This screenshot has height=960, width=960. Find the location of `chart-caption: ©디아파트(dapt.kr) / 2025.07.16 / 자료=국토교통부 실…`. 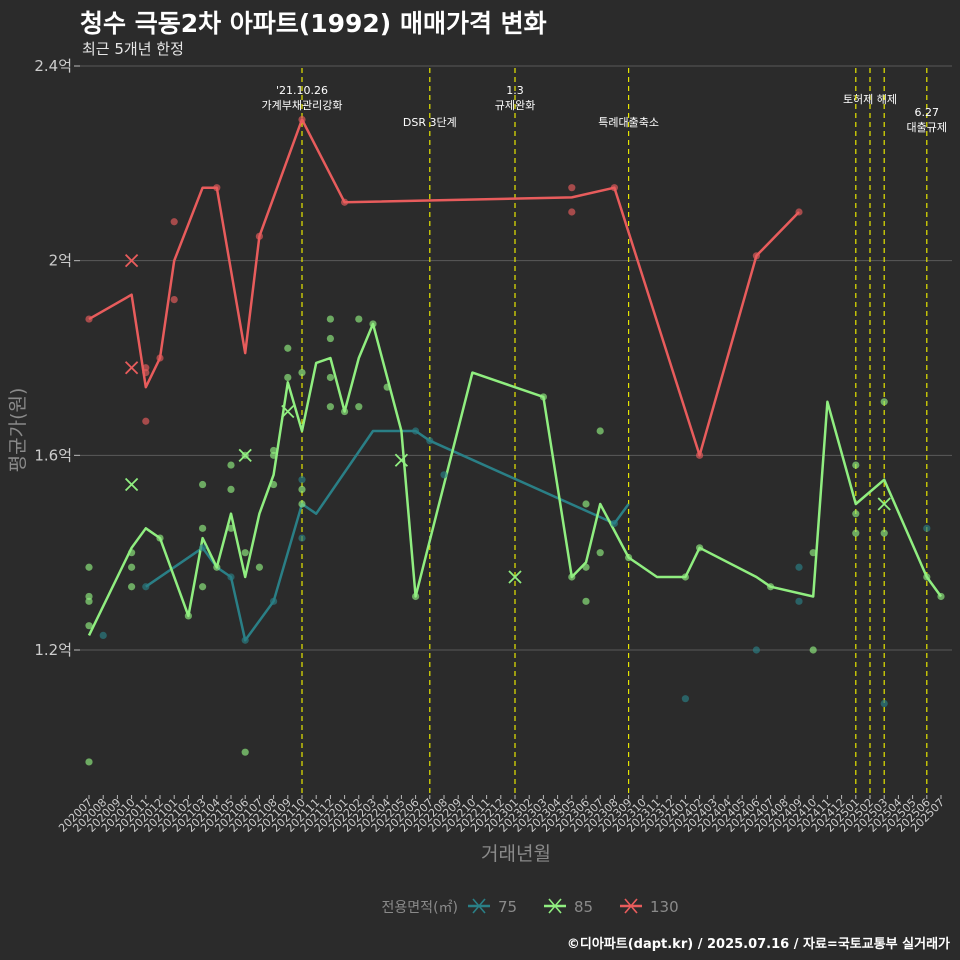

chart-caption: ©디아파트(dapt.kr) / 2025.07.16 / 자료=국토교통부 실… is located at coordinates (758, 944).